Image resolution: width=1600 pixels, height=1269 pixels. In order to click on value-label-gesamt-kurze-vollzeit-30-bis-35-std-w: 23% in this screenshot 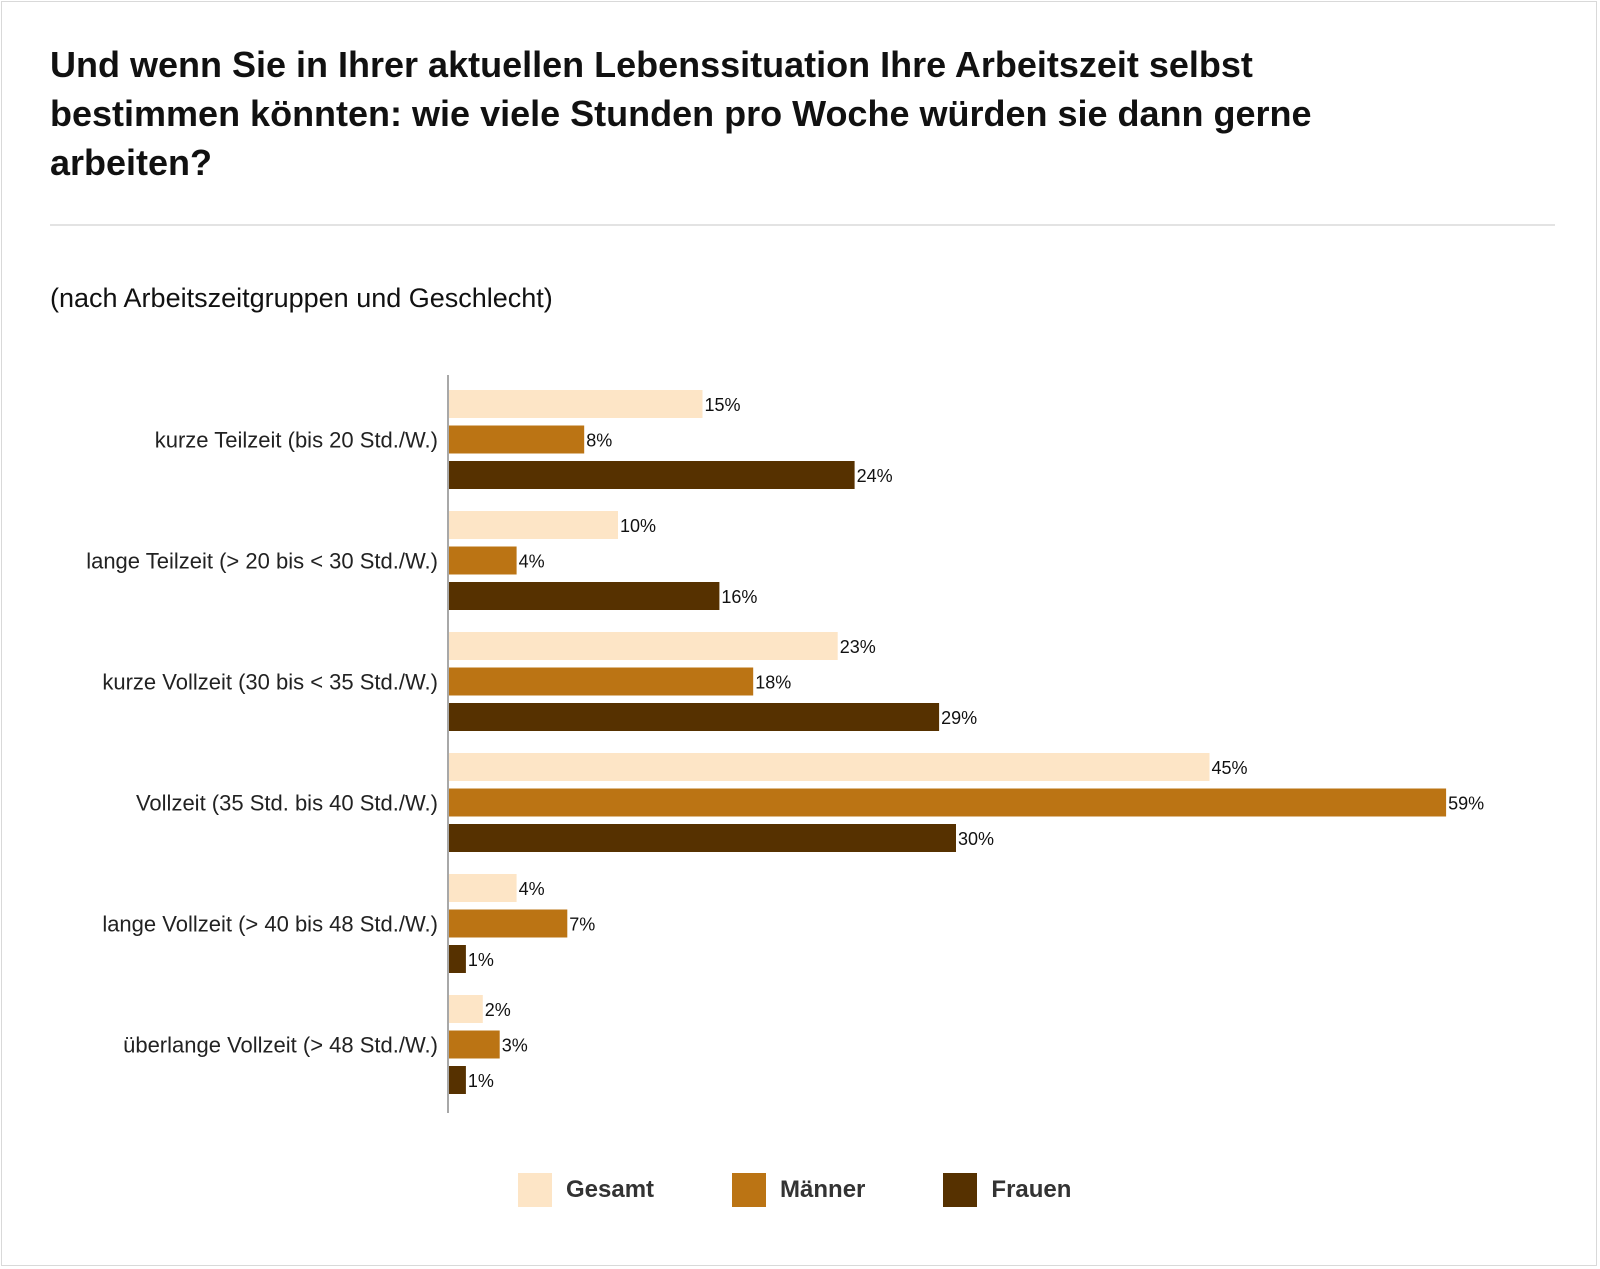, I will do `click(858, 647)`.